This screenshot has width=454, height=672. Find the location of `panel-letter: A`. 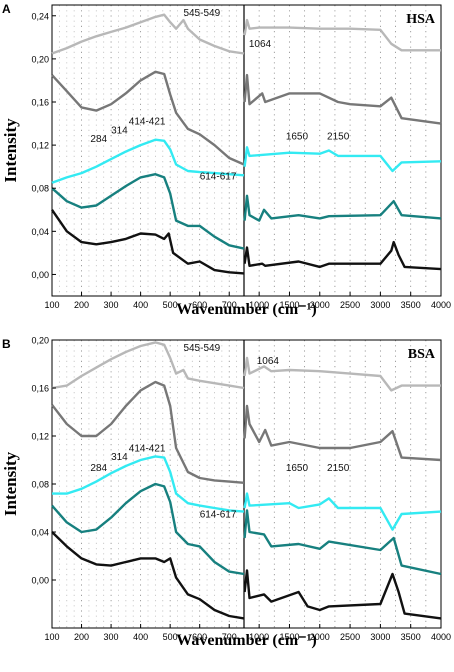

panel-letter: A is located at coordinates (6, 9).